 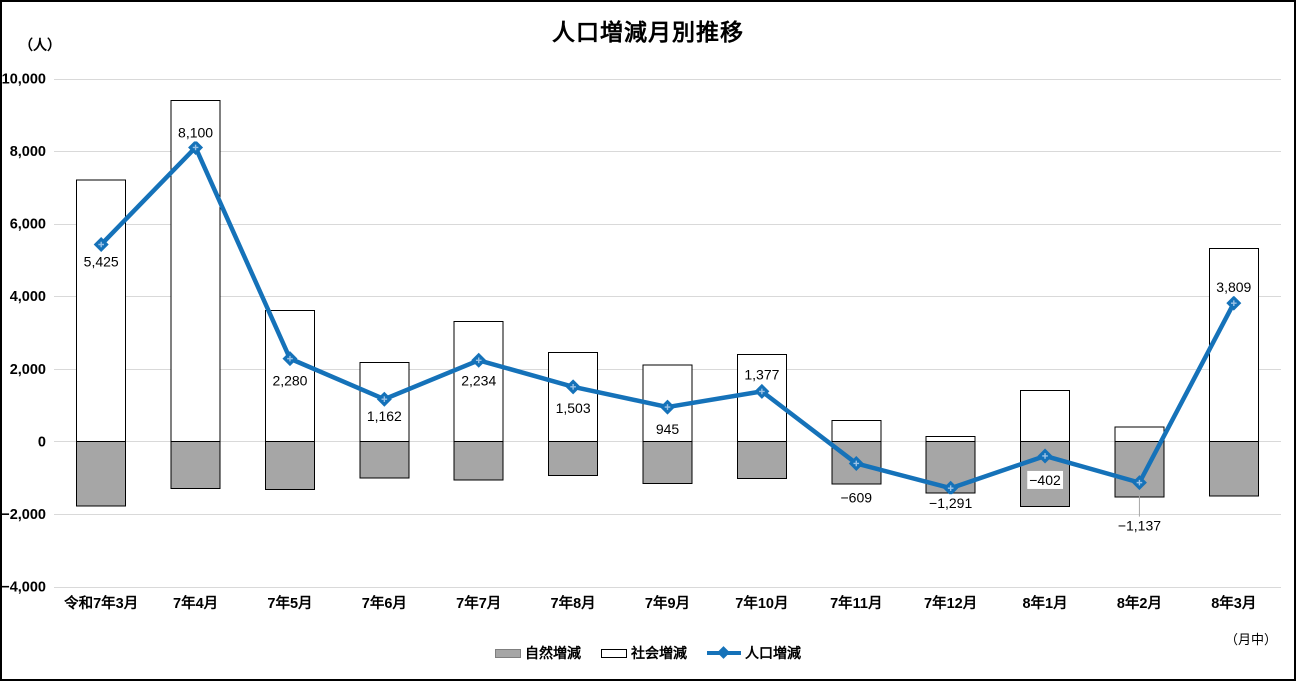 I want to click on x-tick-label: 8年2月, so click(x=1139, y=603).